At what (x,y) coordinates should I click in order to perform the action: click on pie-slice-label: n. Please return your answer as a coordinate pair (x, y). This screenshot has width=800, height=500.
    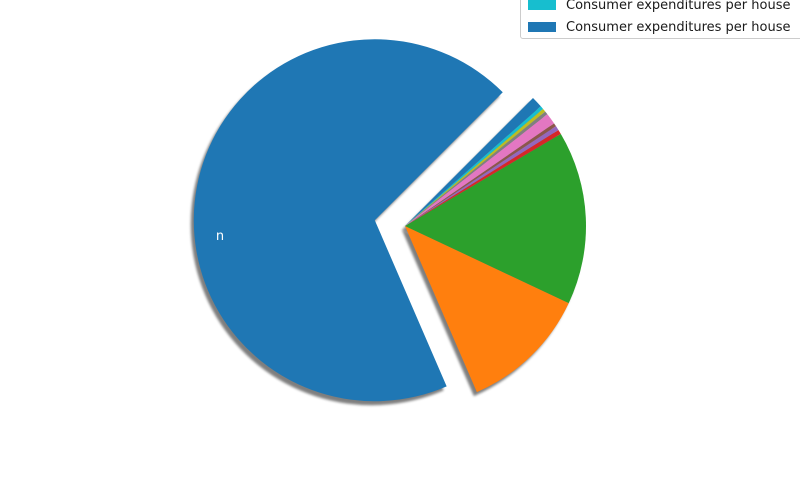
    Looking at the image, I should click on (220, 236).